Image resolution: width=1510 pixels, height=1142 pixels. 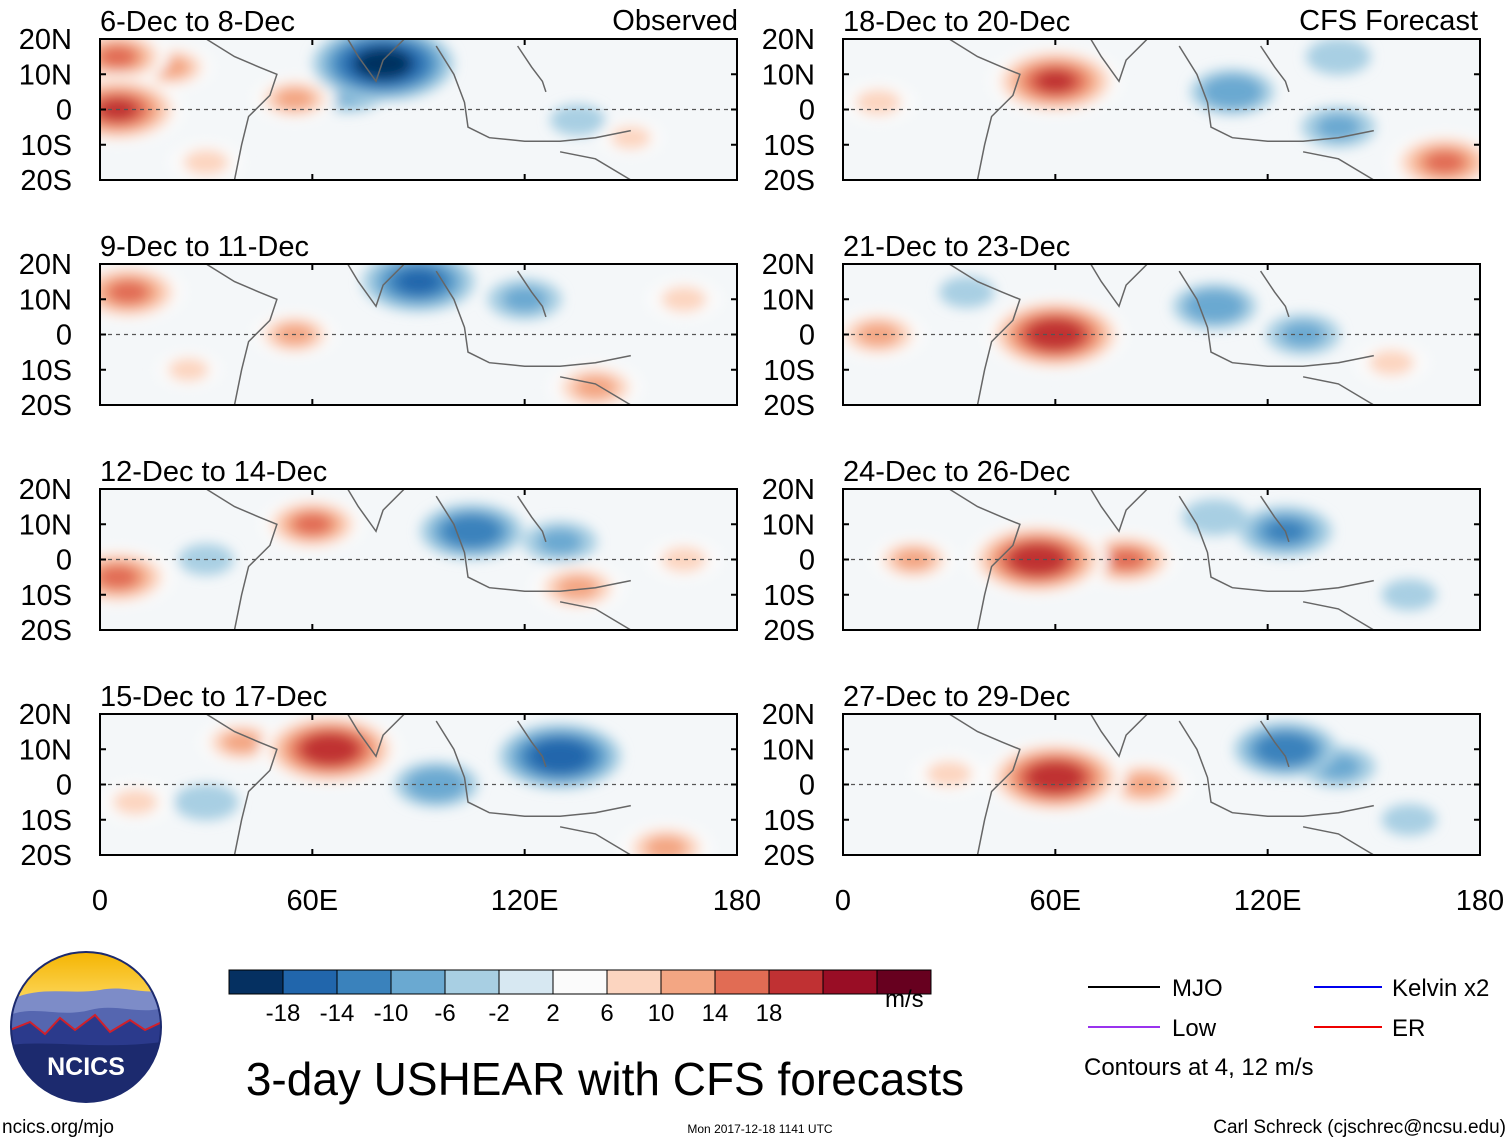 I want to click on footer-author: Carl Schreck (cjschrec@ncsu.edu), so click(x=1359, y=1127).